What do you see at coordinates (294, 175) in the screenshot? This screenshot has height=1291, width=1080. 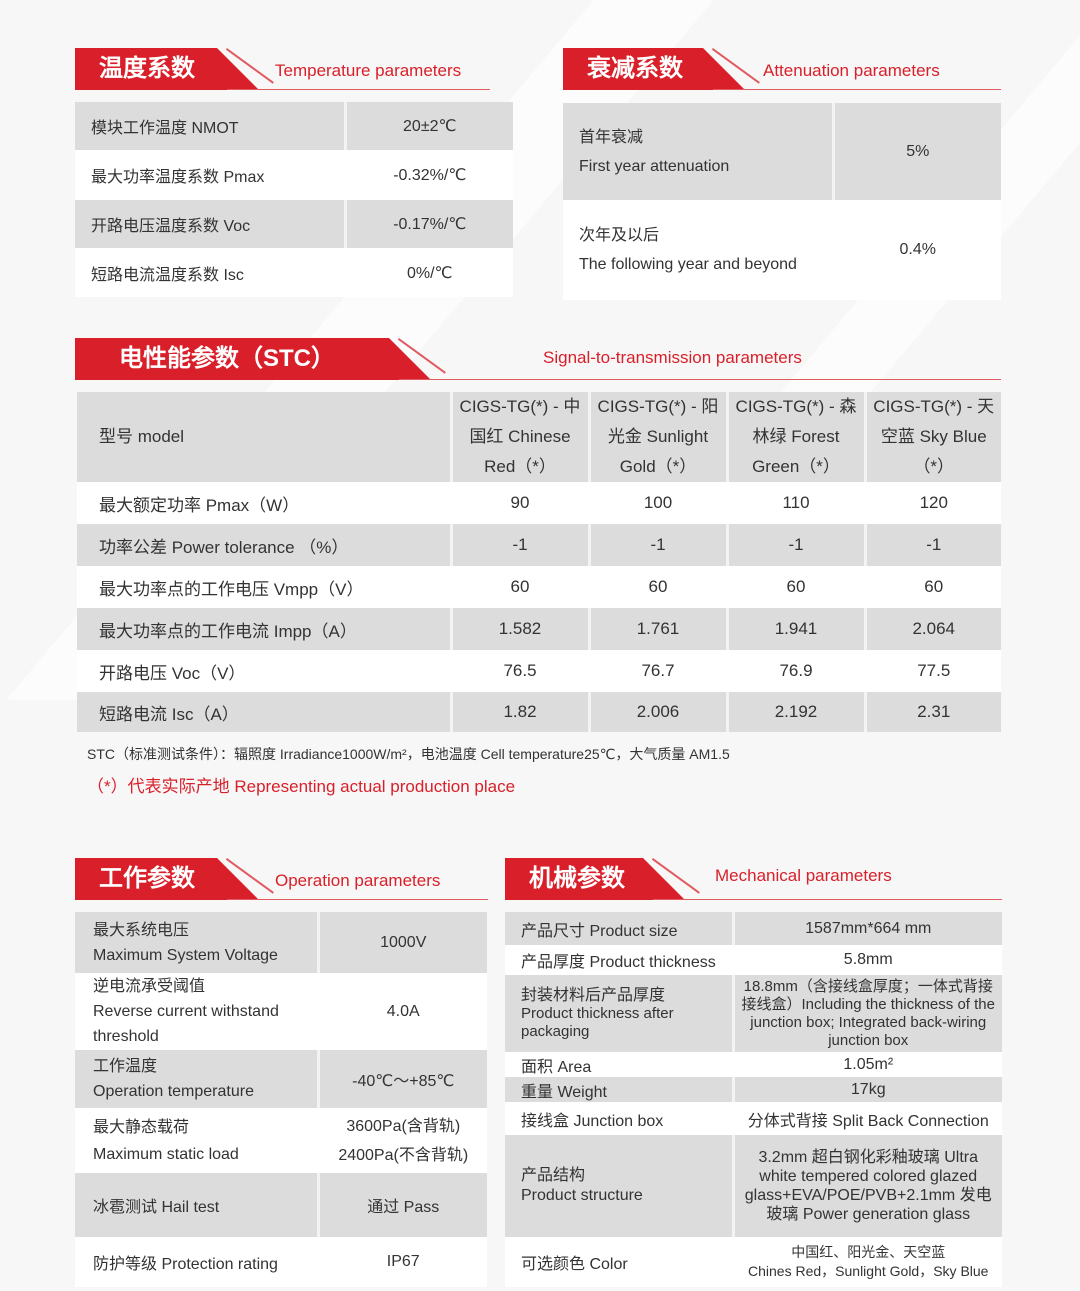 I see `table-row: 最大功率温度系数 Pmax -0.32%/℃` at bounding box center [294, 175].